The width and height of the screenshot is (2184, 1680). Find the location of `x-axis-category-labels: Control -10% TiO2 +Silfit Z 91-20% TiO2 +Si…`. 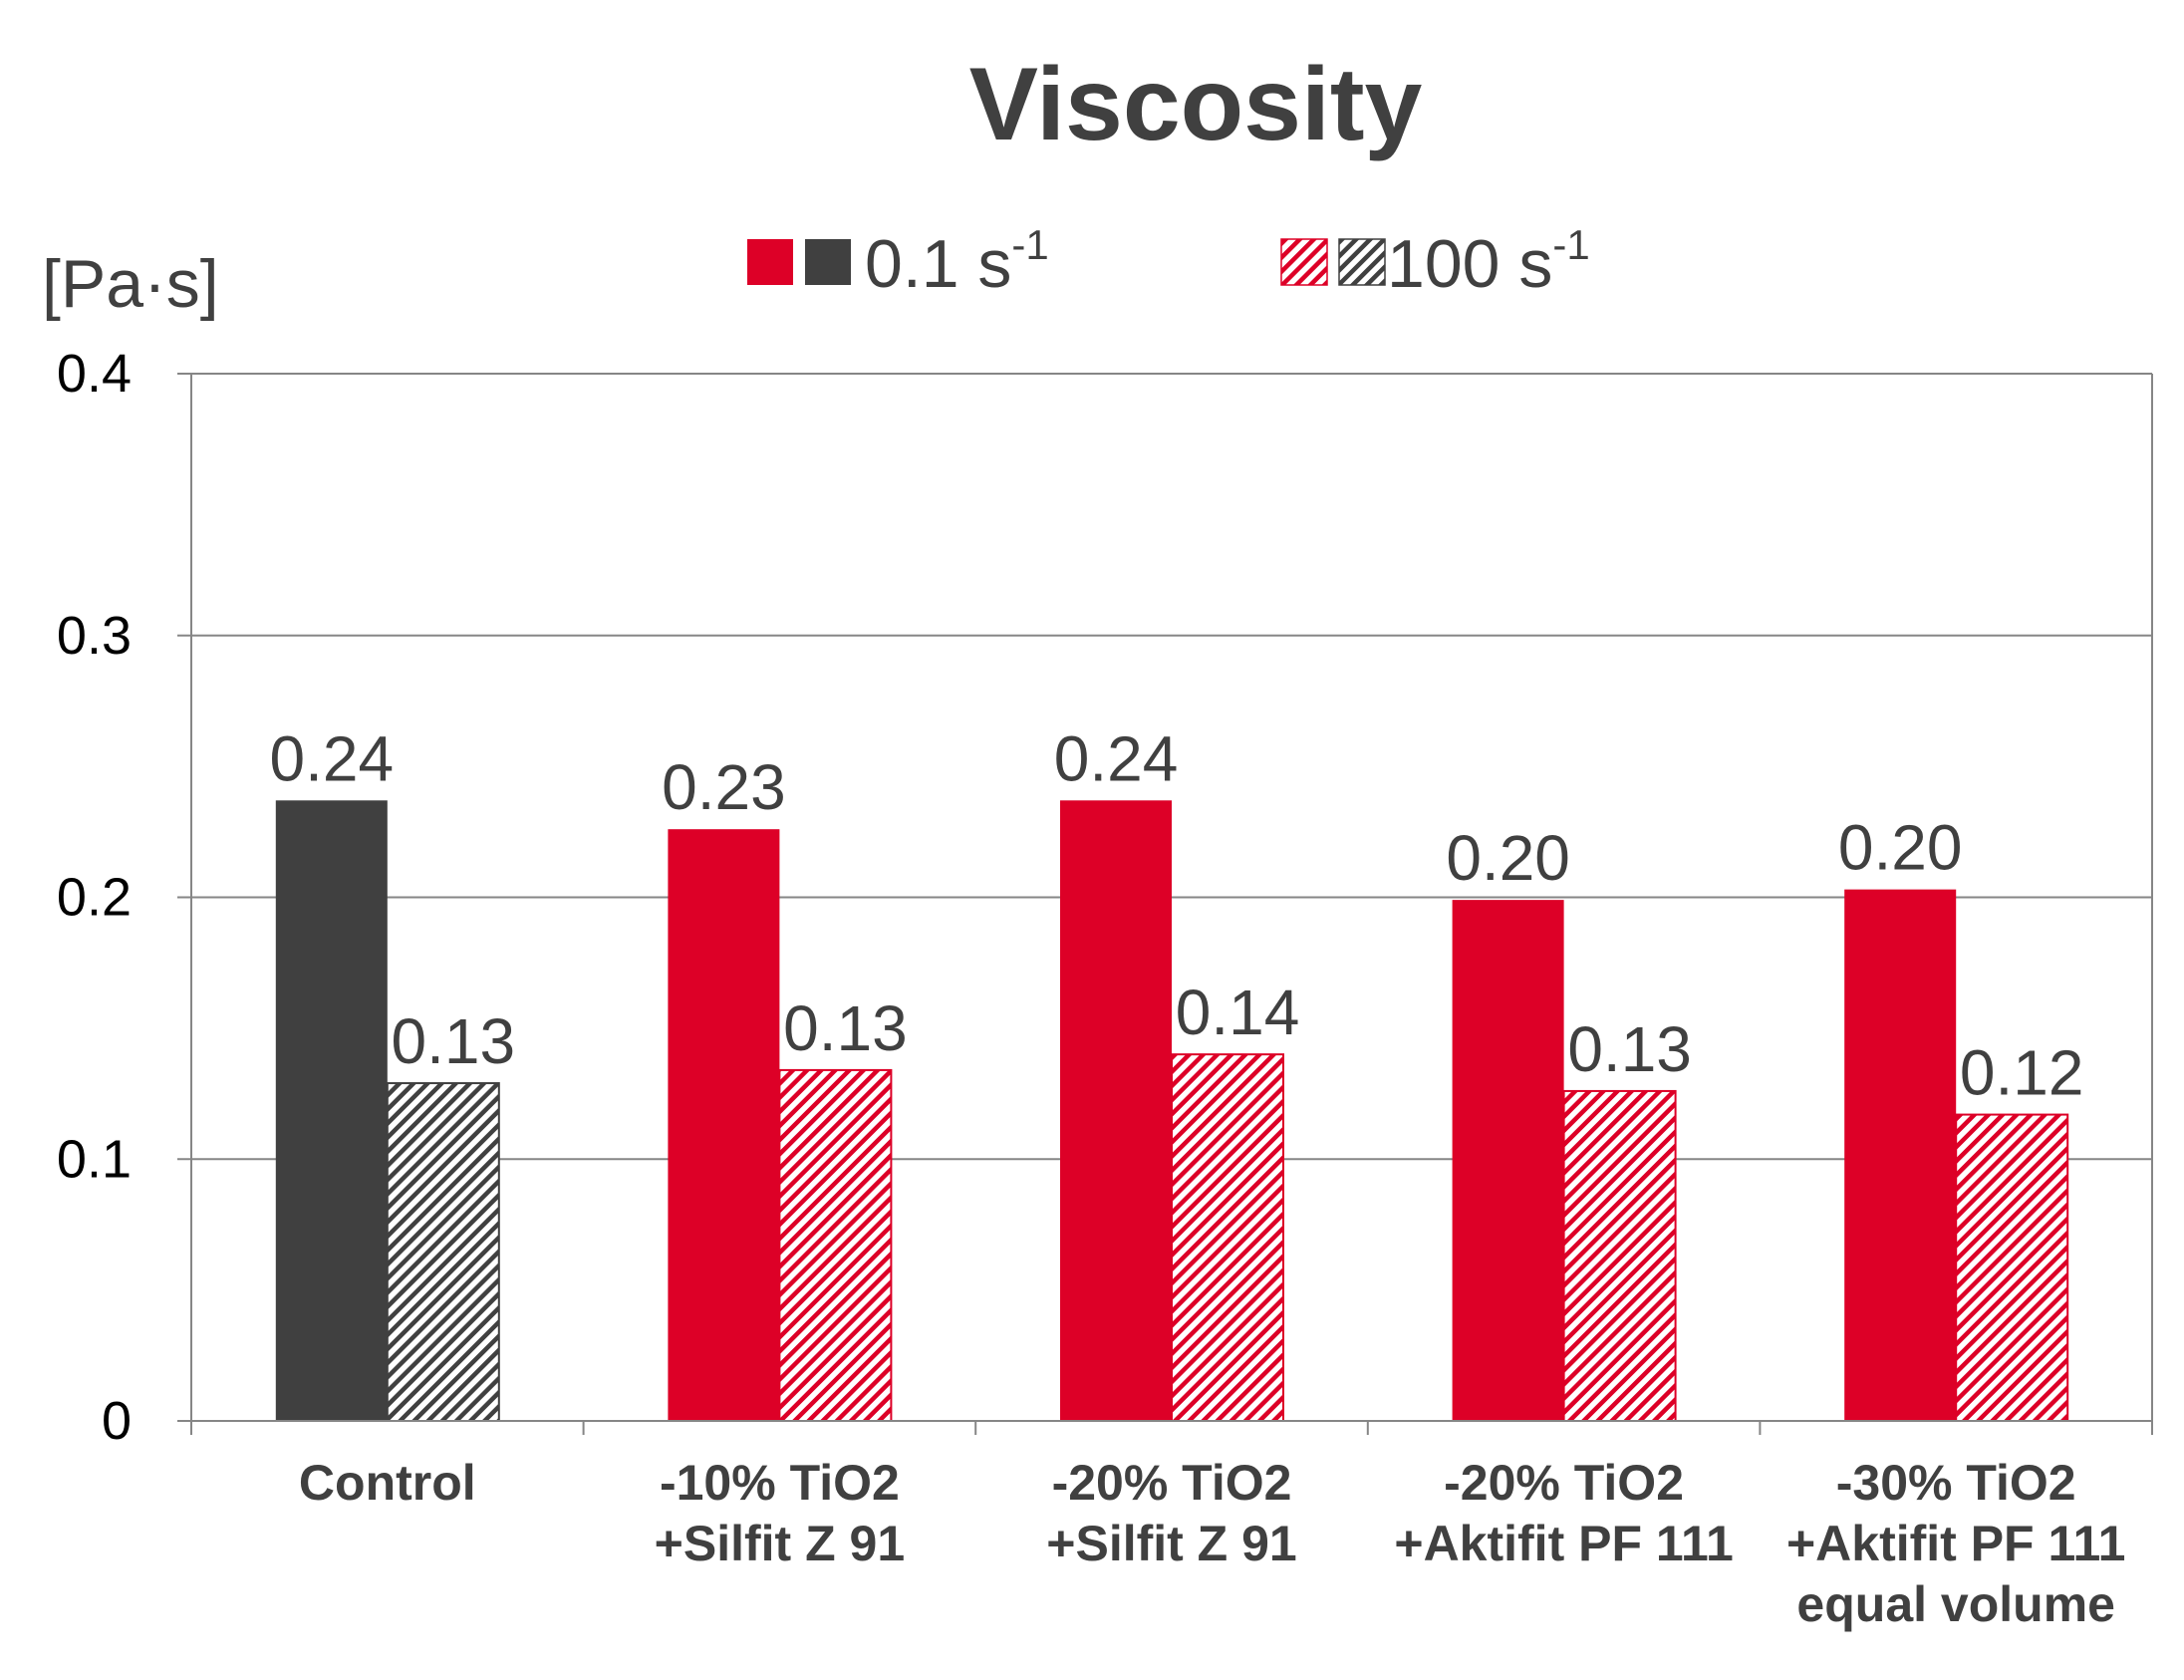

x-axis-category-labels: Control -10% TiO2 +Silfit Z 91-20% TiO2 +Si… is located at coordinates (1212, 1543).